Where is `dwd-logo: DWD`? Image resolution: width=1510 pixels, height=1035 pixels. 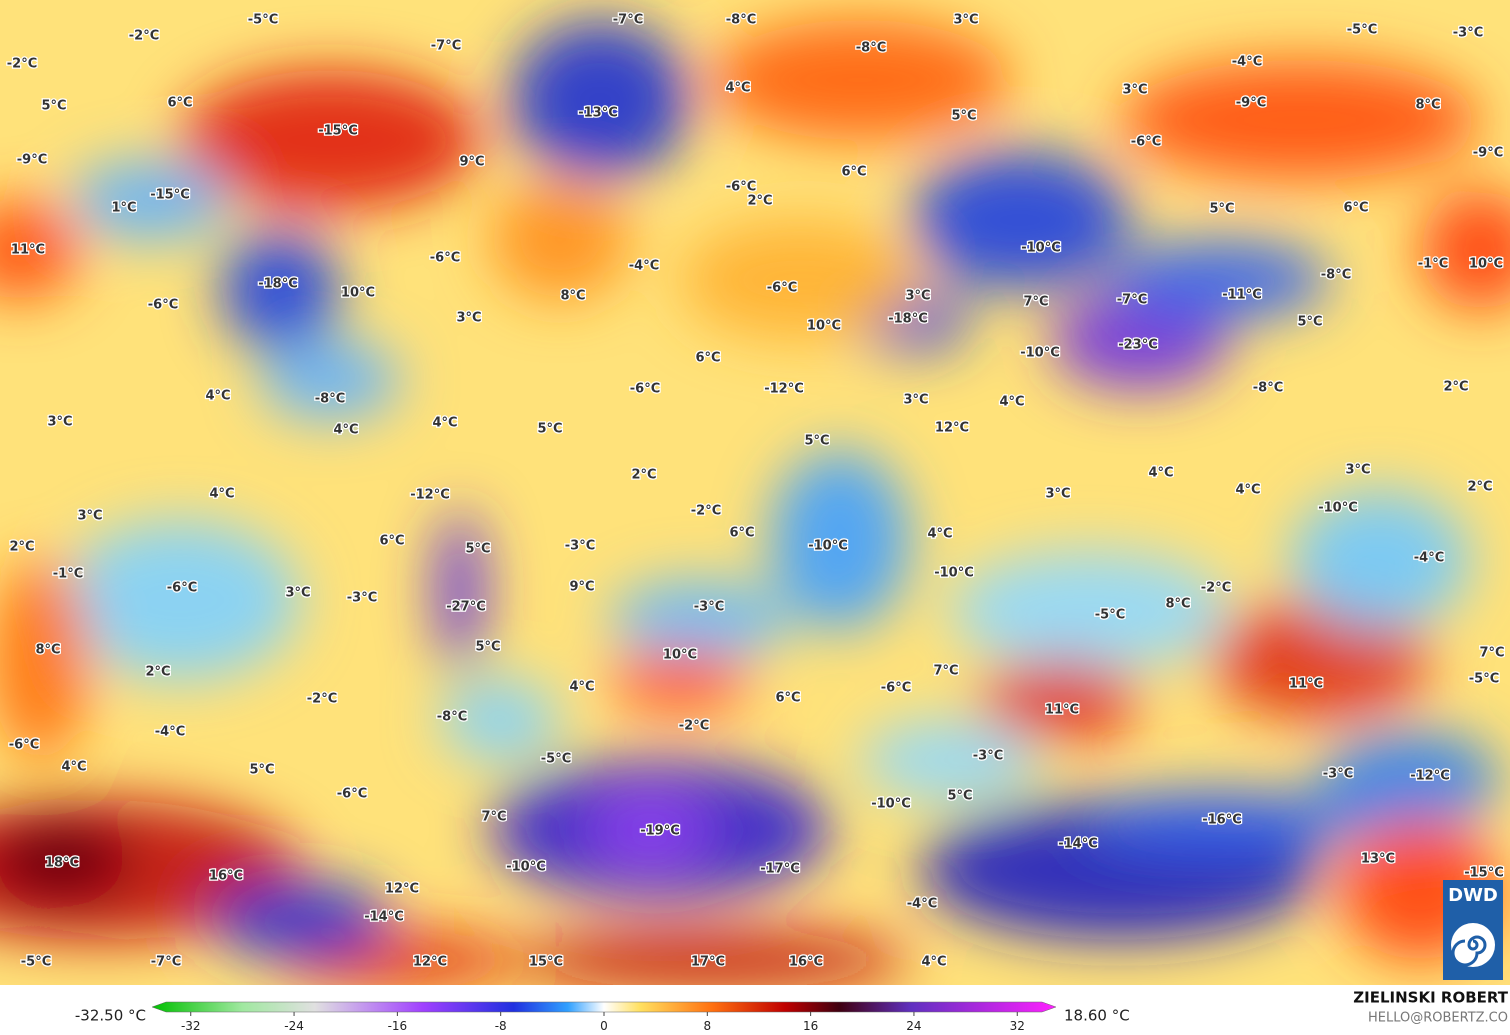 dwd-logo: DWD is located at coordinates (1473, 930).